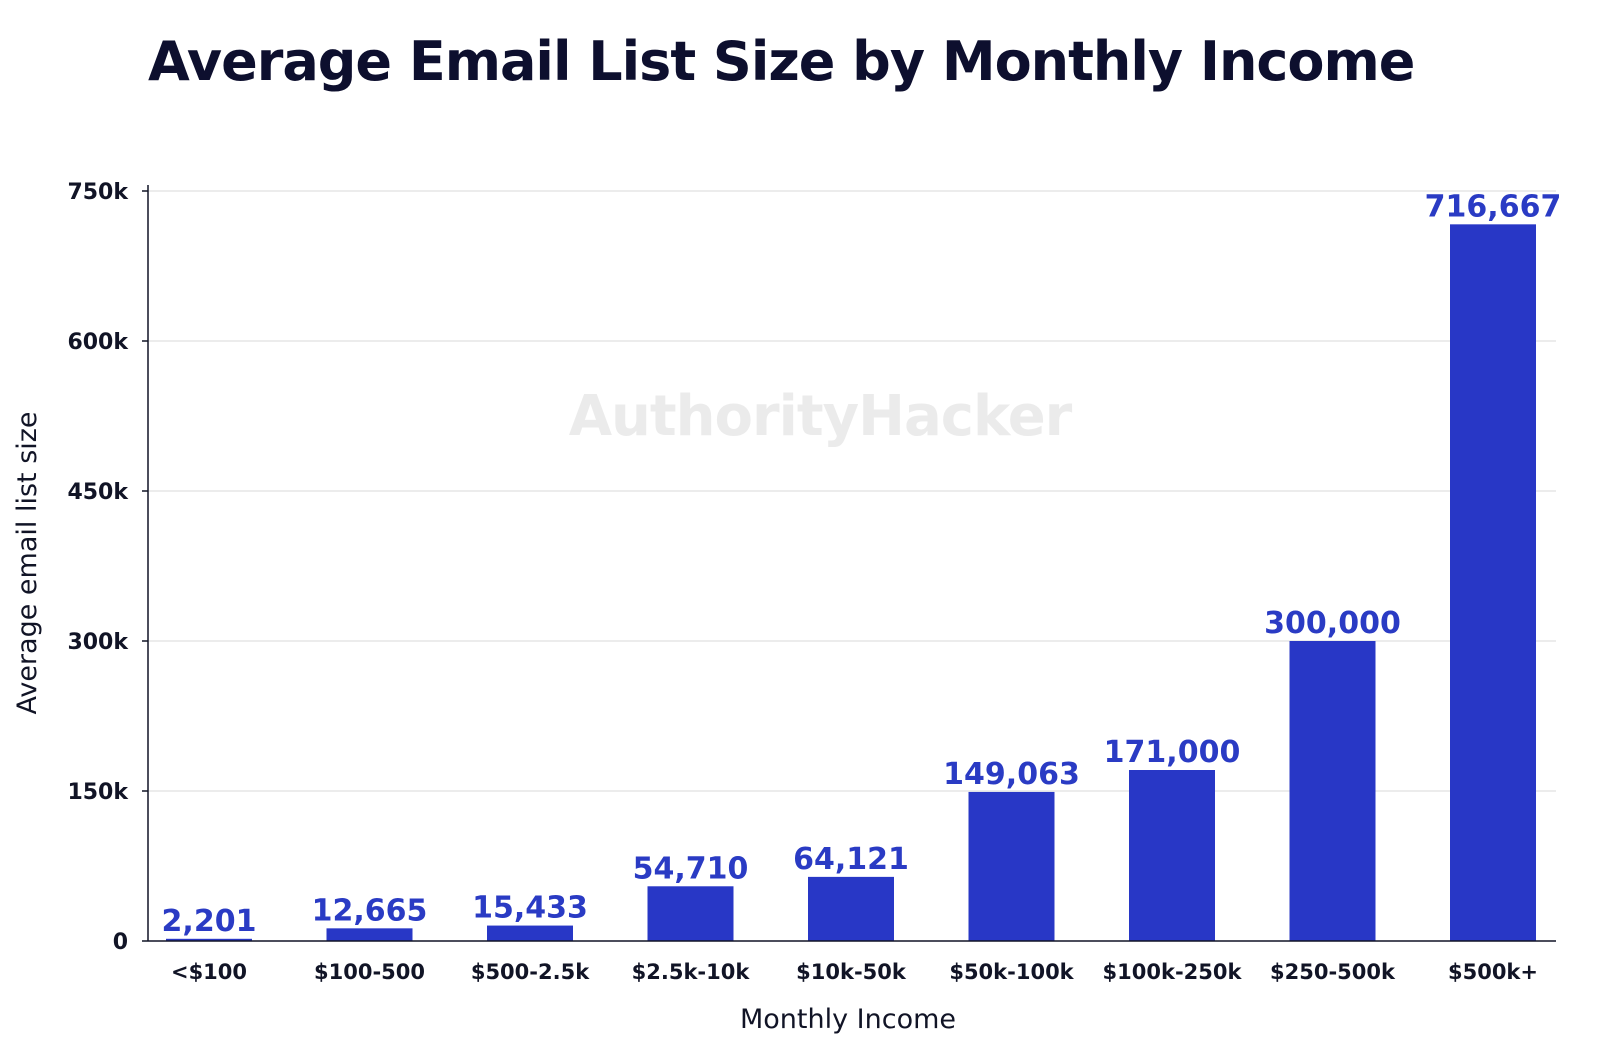  What do you see at coordinates (691, 868) in the screenshot?
I see `data-label: 54,710` at bounding box center [691, 868].